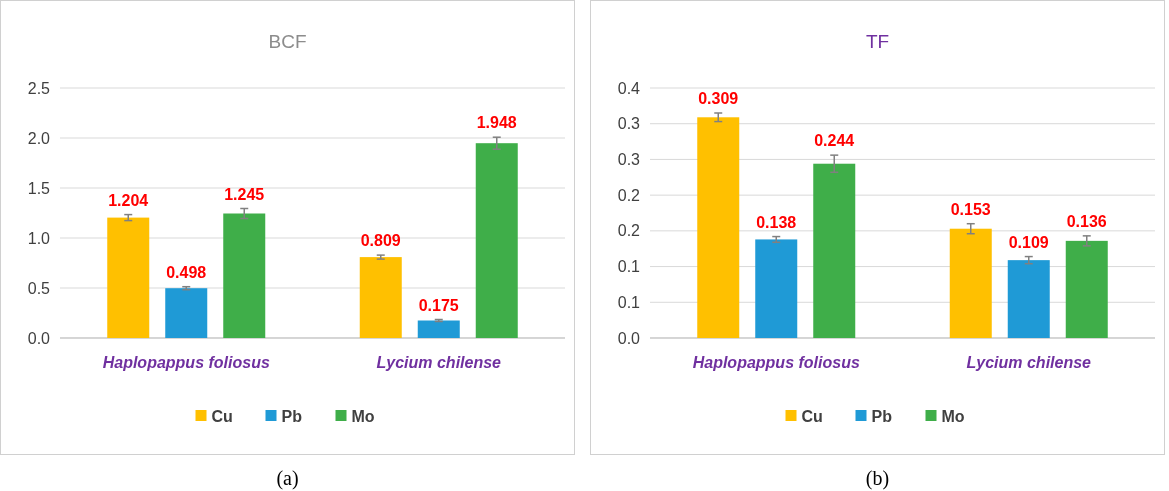 This screenshot has height=491, width=1169. Describe the element at coordinates (629, 338) in the screenshot. I see `y-tick-label: 0.0` at that location.